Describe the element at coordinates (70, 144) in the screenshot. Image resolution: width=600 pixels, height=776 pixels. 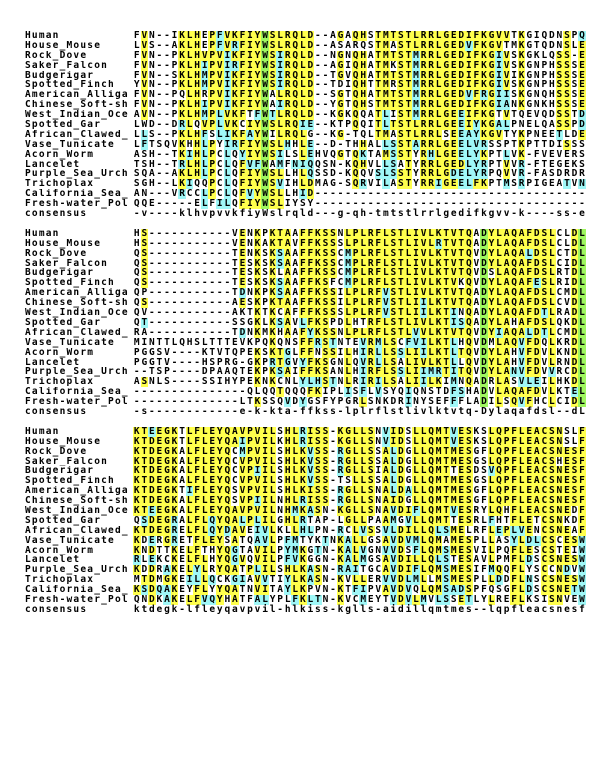
I see `sequence-name: Vase_Tunicate` at that location.